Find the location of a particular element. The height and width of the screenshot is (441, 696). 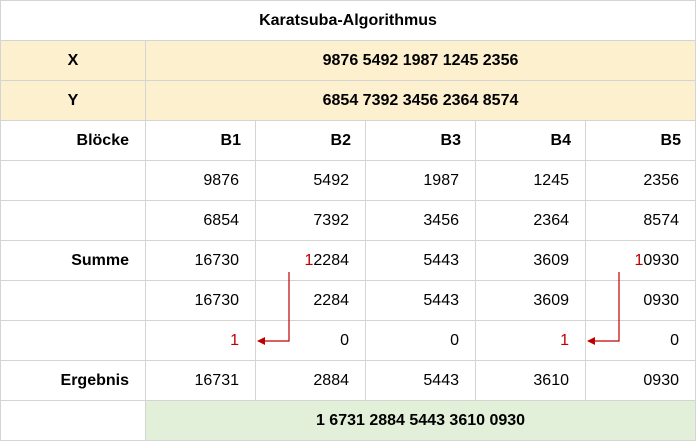

sum-digits: 16730 is located at coordinates (217, 260).